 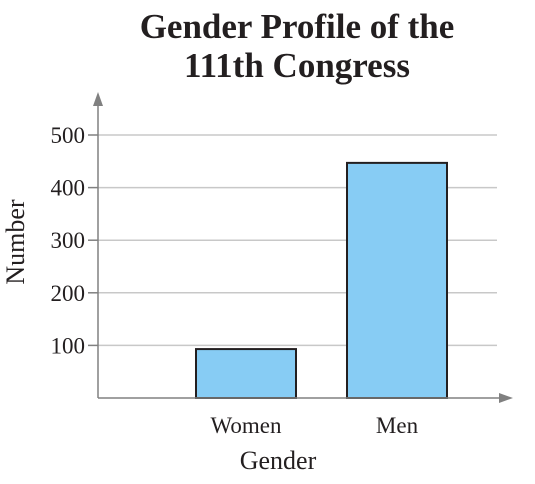 I want to click on chart-title-line-1: Gender Profile of the, so click(x=297, y=26).